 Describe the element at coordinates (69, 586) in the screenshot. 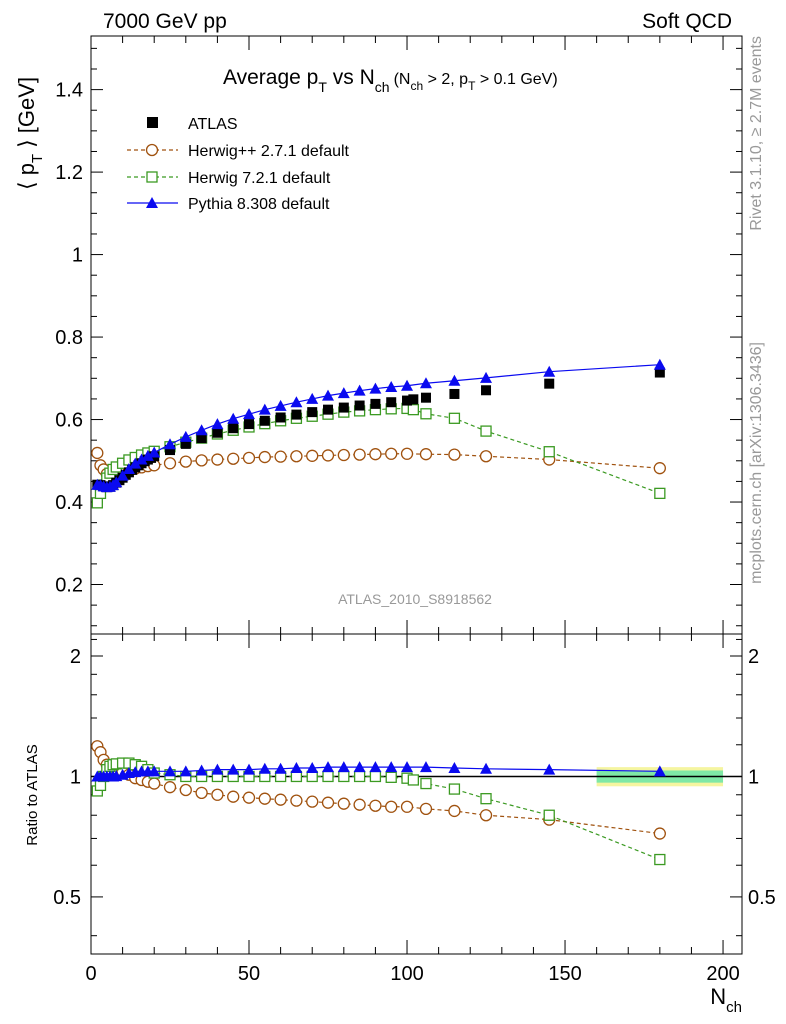

I see `main-y-tick-label: 0.2` at that location.